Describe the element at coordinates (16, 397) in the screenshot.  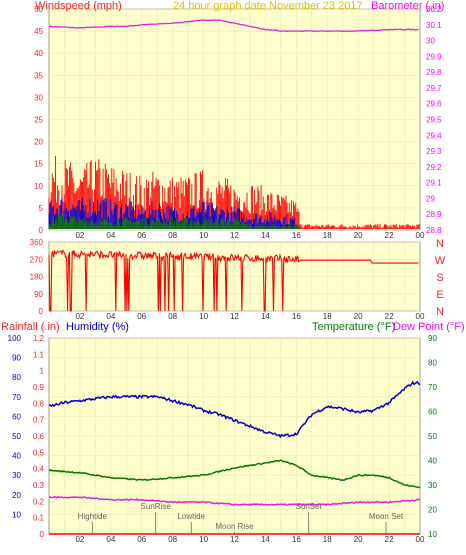
I see `humidity-tick-label: 70` at that location.